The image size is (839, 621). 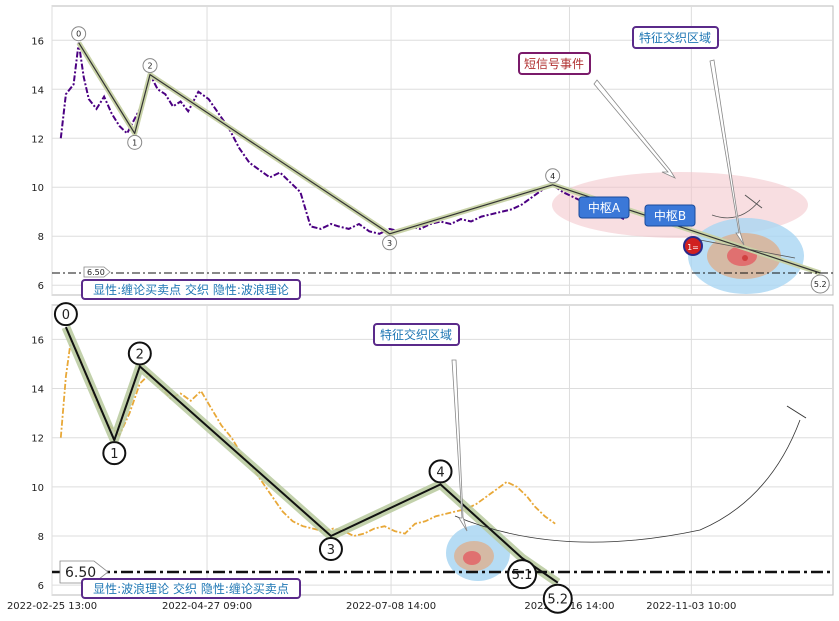 What do you see at coordinates (753, 201) in the screenshot?
I see `top-forecast-tick` at bounding box center [753, 201].